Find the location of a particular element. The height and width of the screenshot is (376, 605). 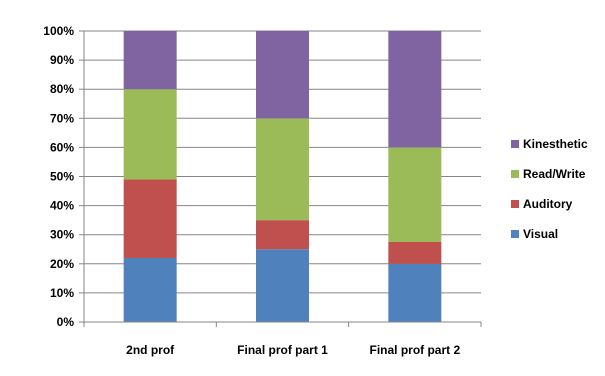

legend-item-visual: Visual is located at coordinates (534, 234).